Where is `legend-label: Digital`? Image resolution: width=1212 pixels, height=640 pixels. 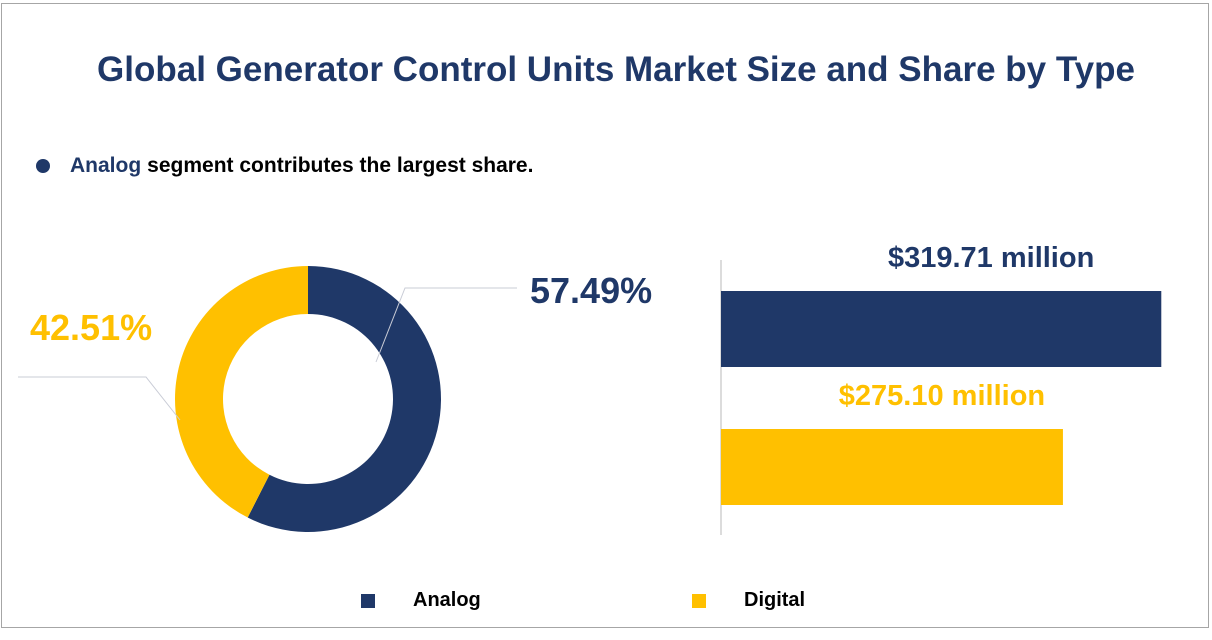 legend-label: Digital is located at coordinates (775, 600).